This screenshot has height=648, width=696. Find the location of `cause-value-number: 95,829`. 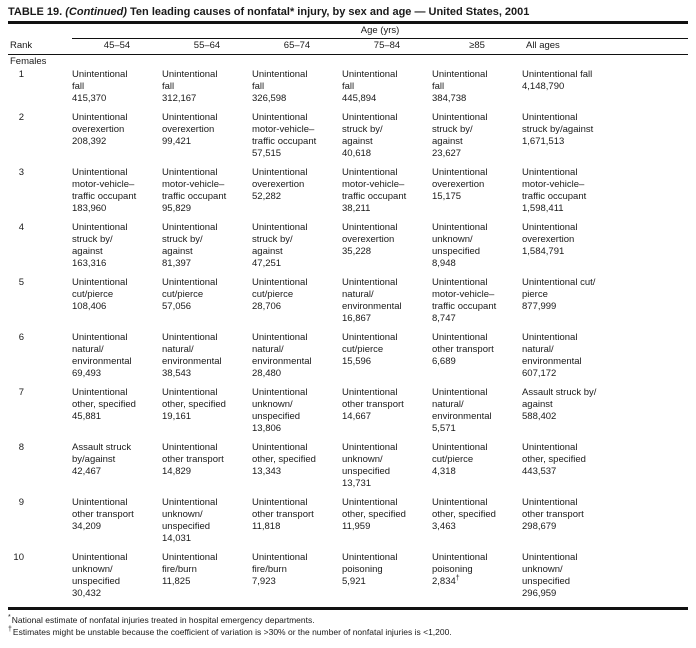

cause-value-number: 95,829 is located at coordinates (177, 208).